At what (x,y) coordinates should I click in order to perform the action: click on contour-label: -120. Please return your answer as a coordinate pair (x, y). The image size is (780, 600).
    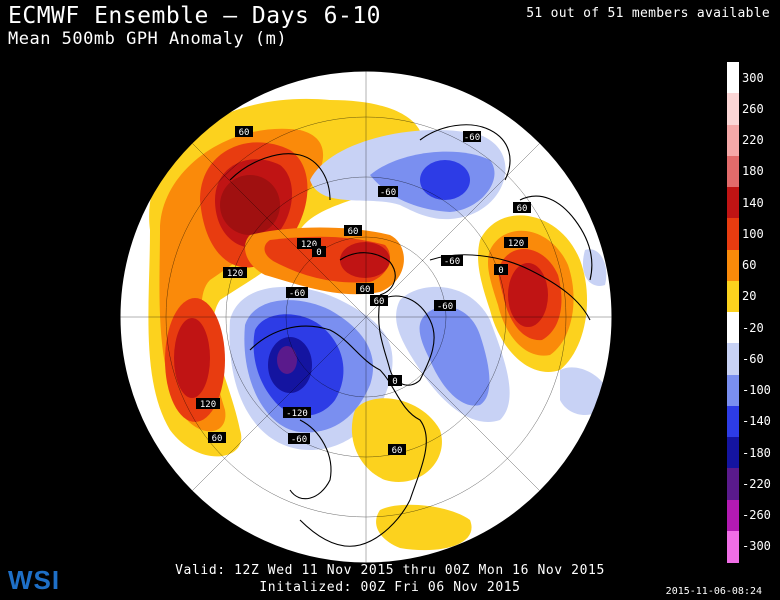
    Looking at the image, I should click on (297, 413).